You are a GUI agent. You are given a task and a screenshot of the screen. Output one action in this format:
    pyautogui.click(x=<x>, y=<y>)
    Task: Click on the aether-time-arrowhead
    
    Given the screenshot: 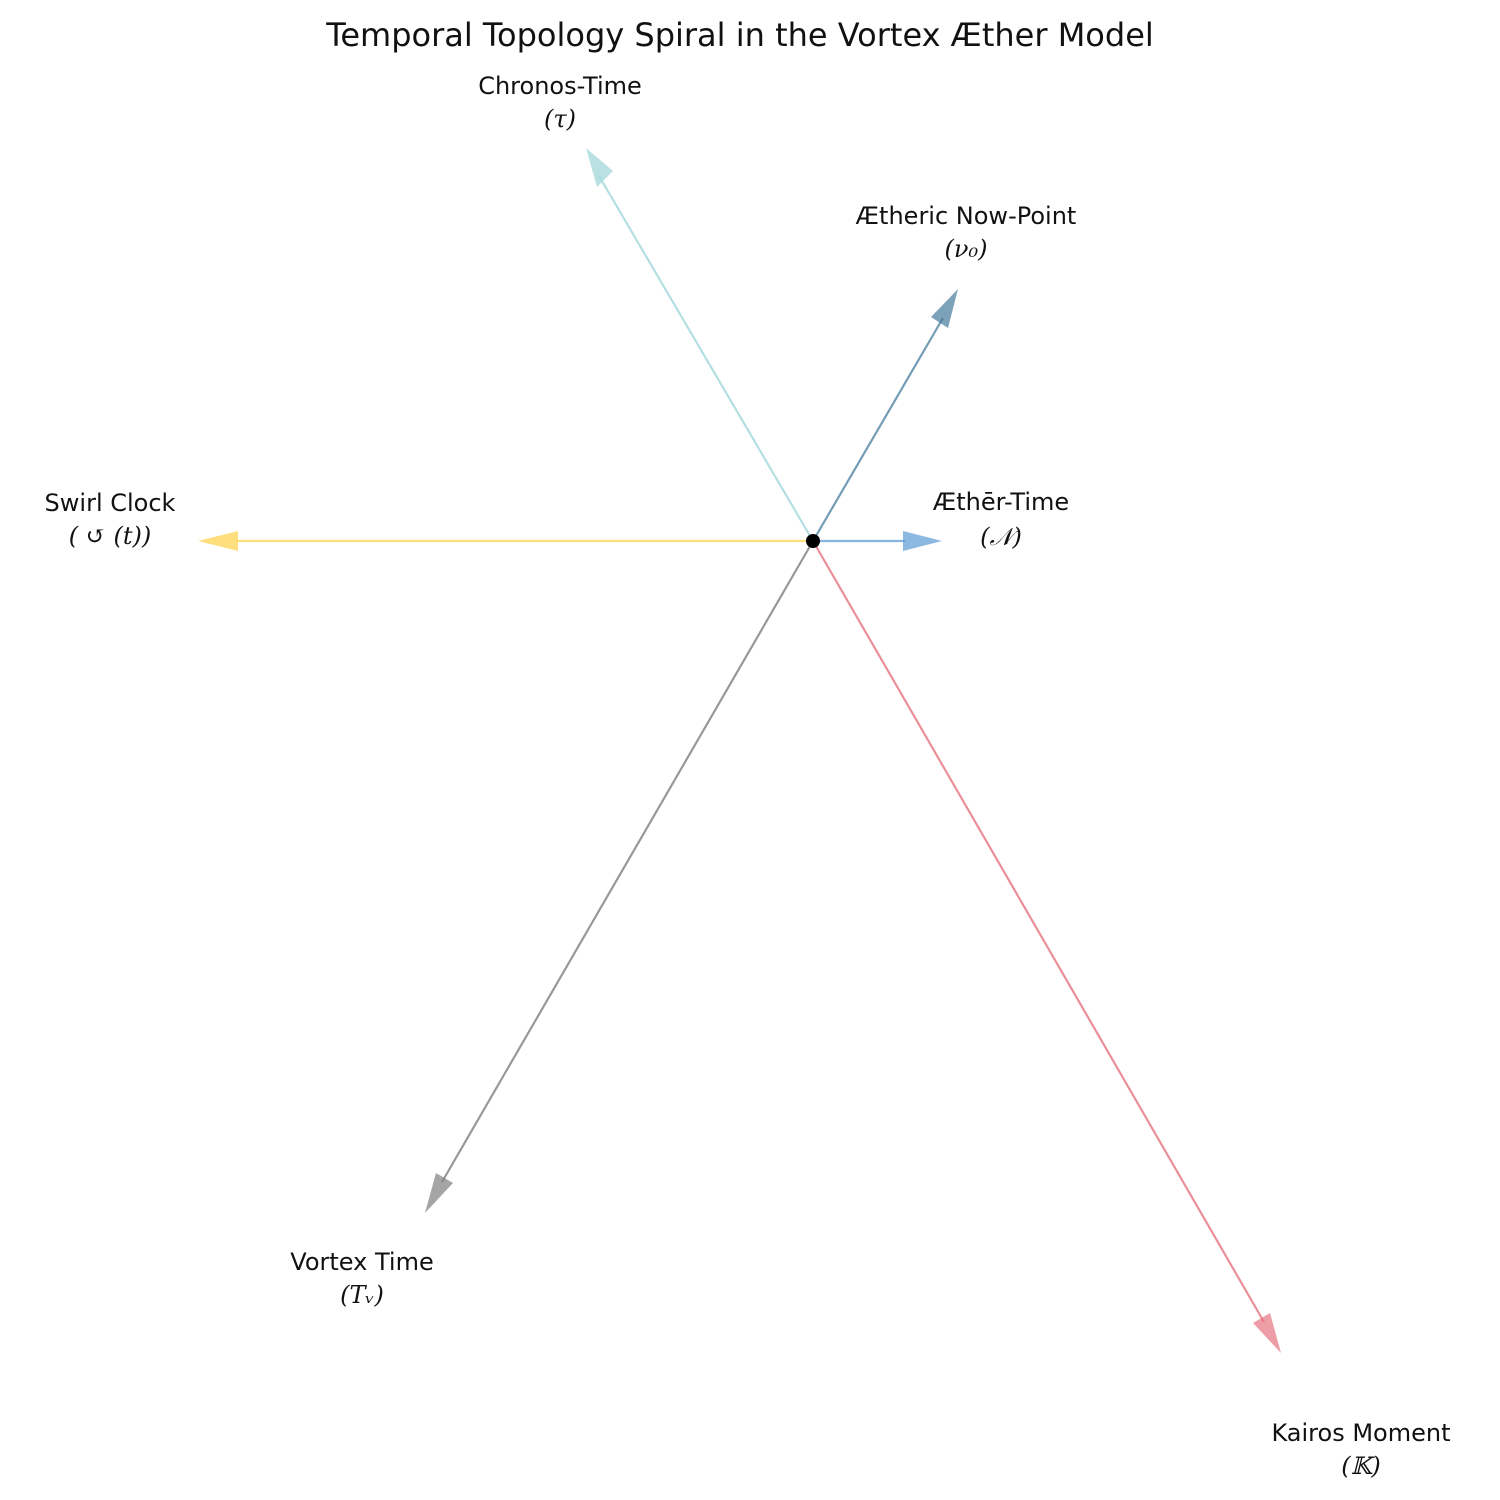 What is the action you would take?
    pyautogui.click(x=922, y=541)
    